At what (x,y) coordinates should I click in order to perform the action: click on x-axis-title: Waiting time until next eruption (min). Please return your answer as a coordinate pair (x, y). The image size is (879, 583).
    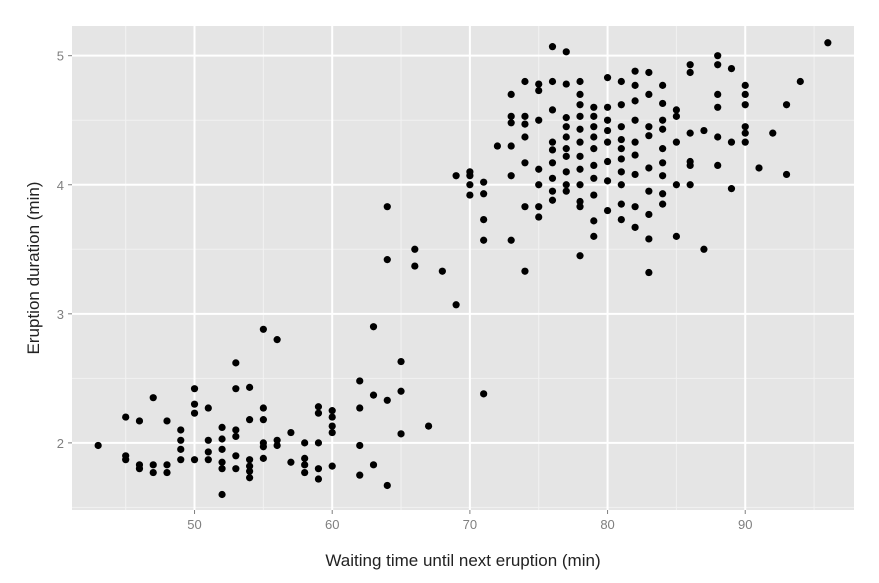
    Looking at the image, I should click on (462, 560).